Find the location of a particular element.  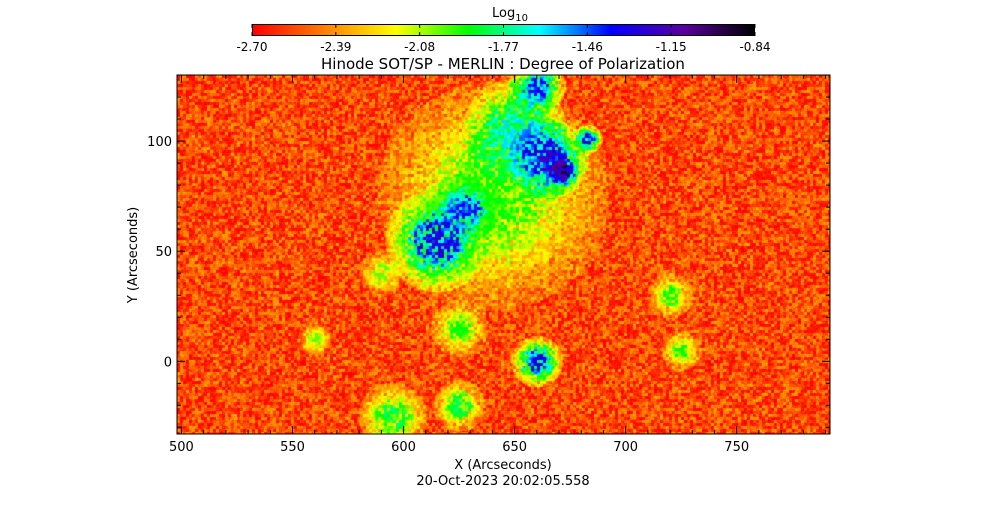

colorbar-label: Log10 is located at coordinates (510, 15).